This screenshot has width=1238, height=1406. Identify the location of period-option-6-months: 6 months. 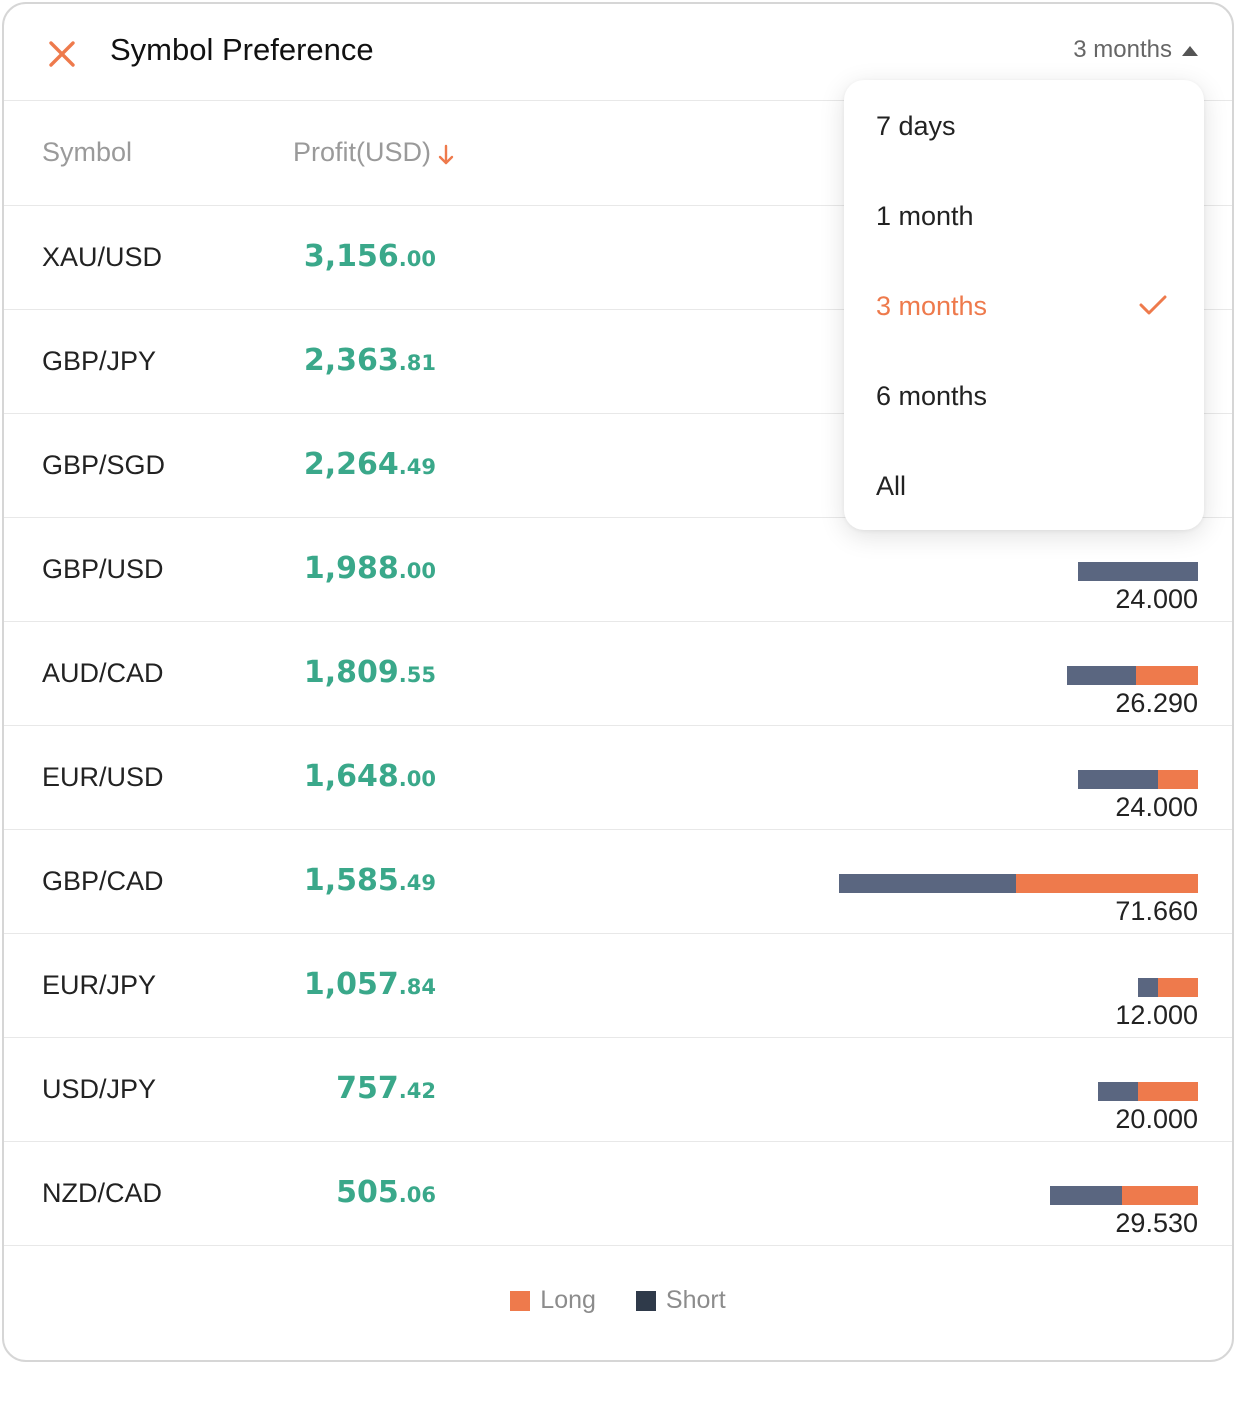
(932, 396).